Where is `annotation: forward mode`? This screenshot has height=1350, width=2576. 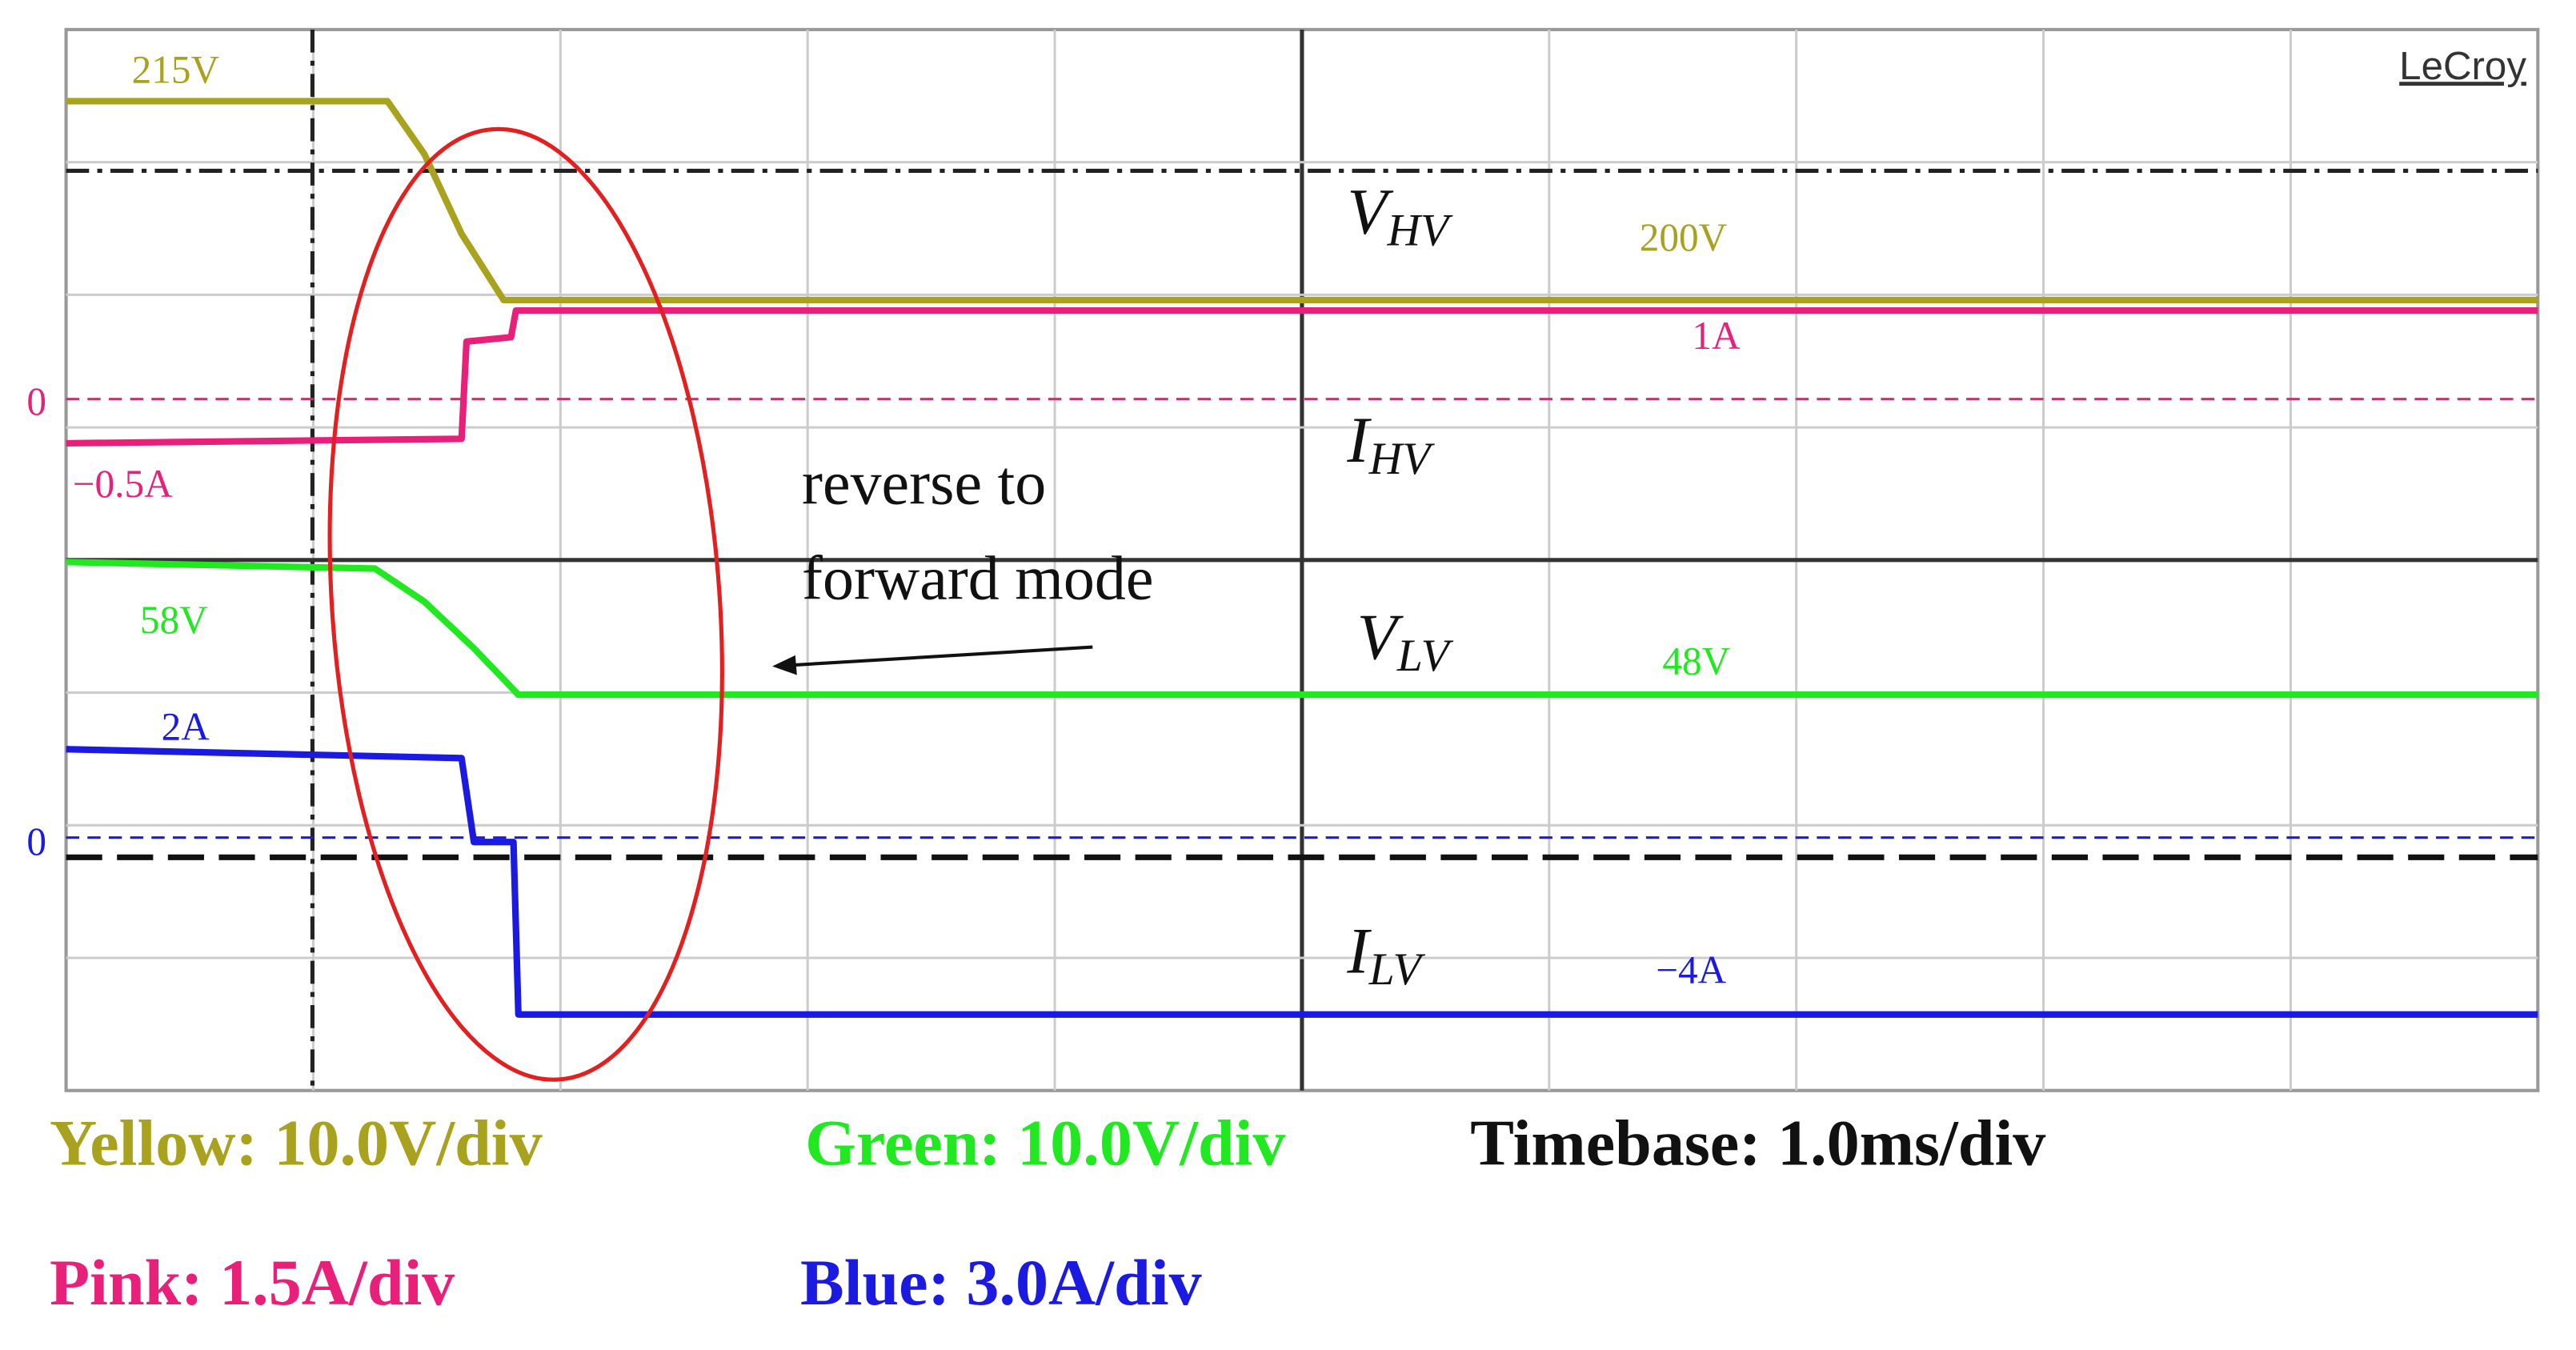
annotation: forward mode is located at coordinates (978, 578).